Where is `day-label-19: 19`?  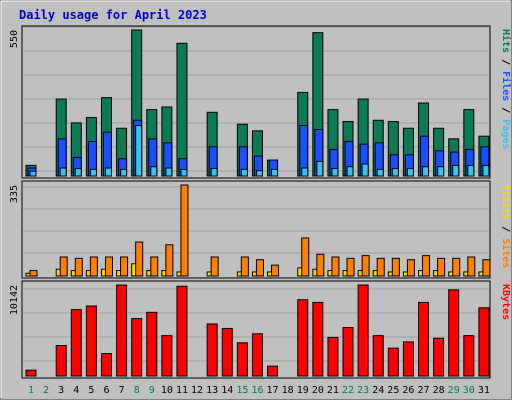 day-label-19: 19 is located at coordinates (303, 390).